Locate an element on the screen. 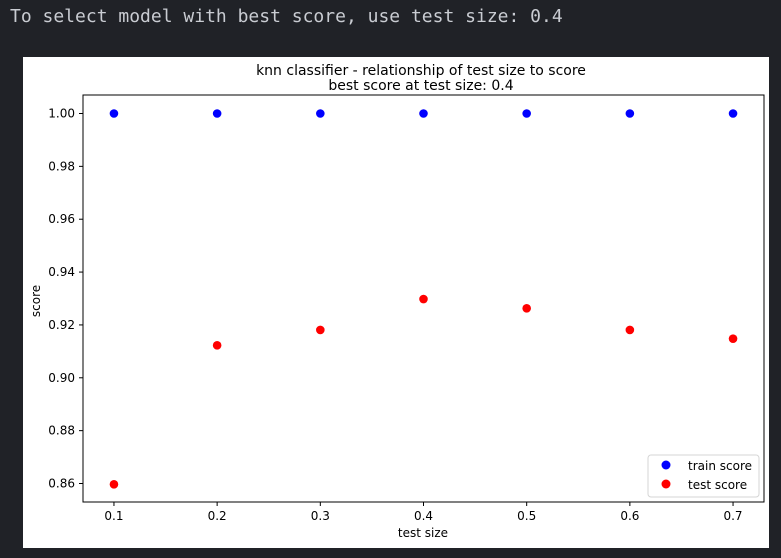 Image resolution: width=781 pixels, height=558 pixels. legend-box is located at coordinates (703, 476).